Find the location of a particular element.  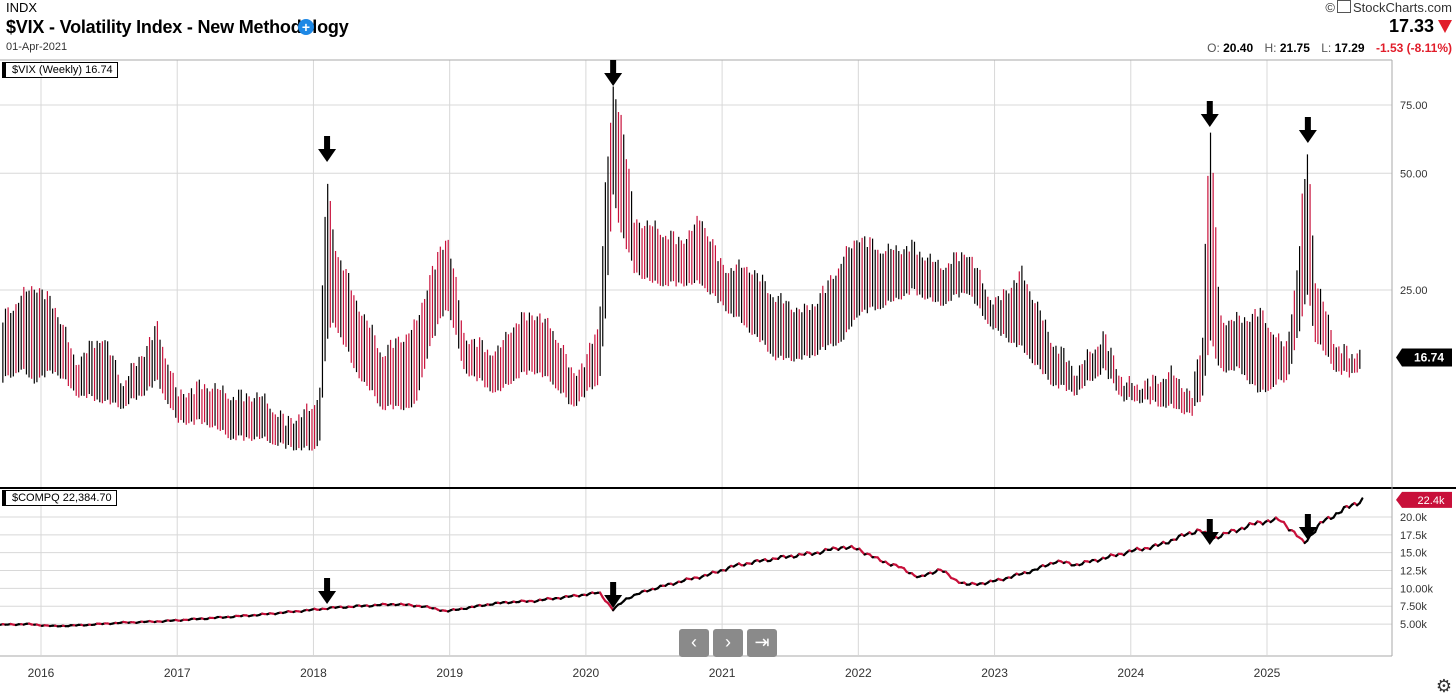

chart-date: 01-Apr-2021 is located at coordinates (37, 47).